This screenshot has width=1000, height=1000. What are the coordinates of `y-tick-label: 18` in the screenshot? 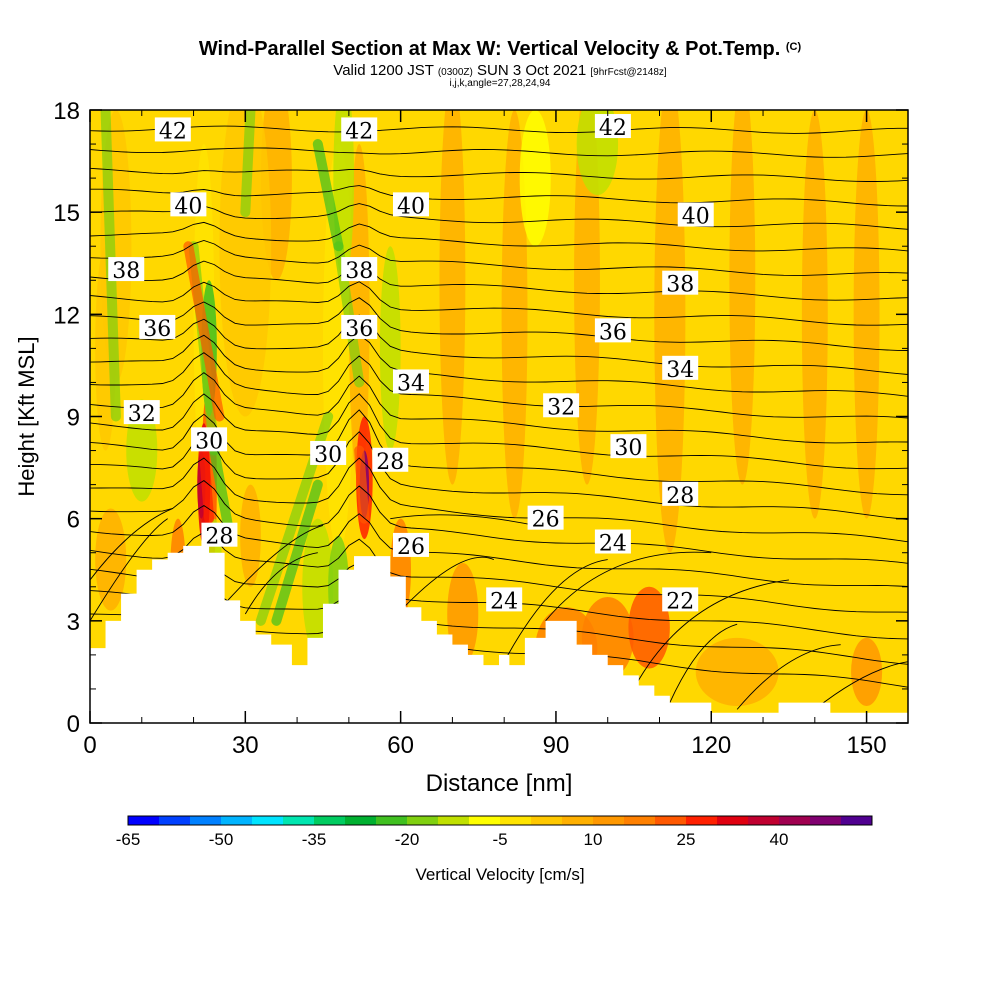 It's located at (66, 111).